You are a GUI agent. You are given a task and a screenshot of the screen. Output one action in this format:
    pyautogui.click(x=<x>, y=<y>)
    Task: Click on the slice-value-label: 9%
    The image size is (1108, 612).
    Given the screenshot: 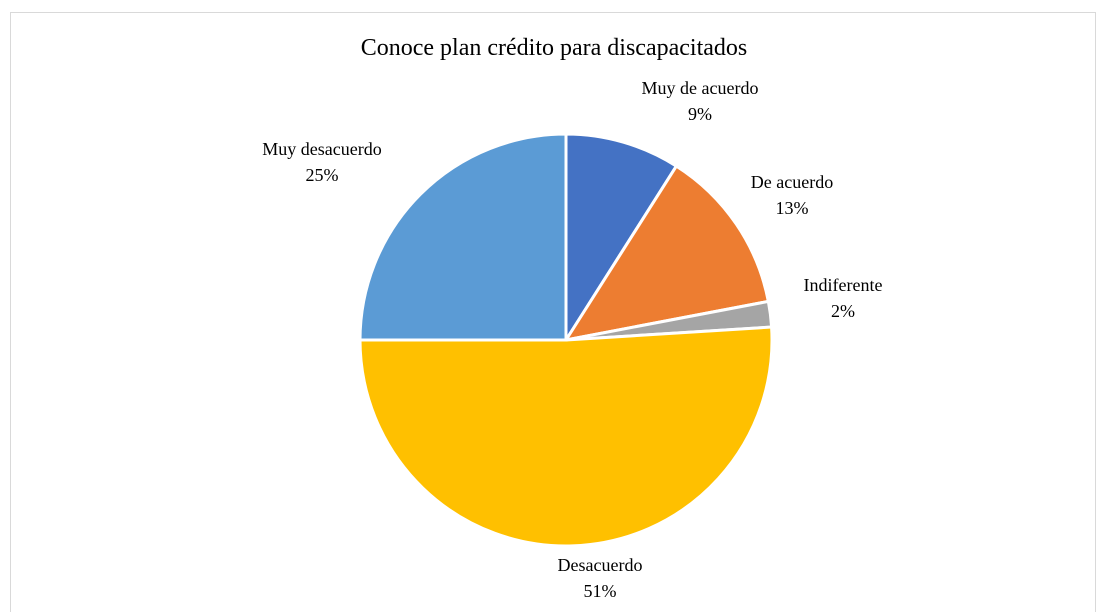 What is the action you would take?
    pyautogui.click(x=700, y=114)
    